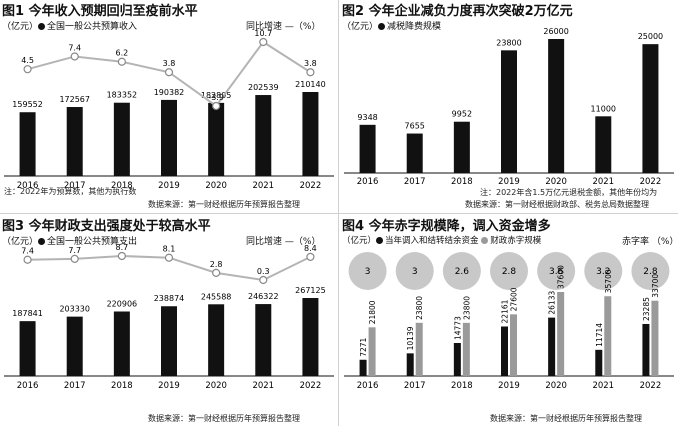 The width and height of the screenshot is (678, 426). What do you see at coordinates (263, 280) in the screenshot?
I see `chart-3-point-2021` at bounding box center [263, 280].